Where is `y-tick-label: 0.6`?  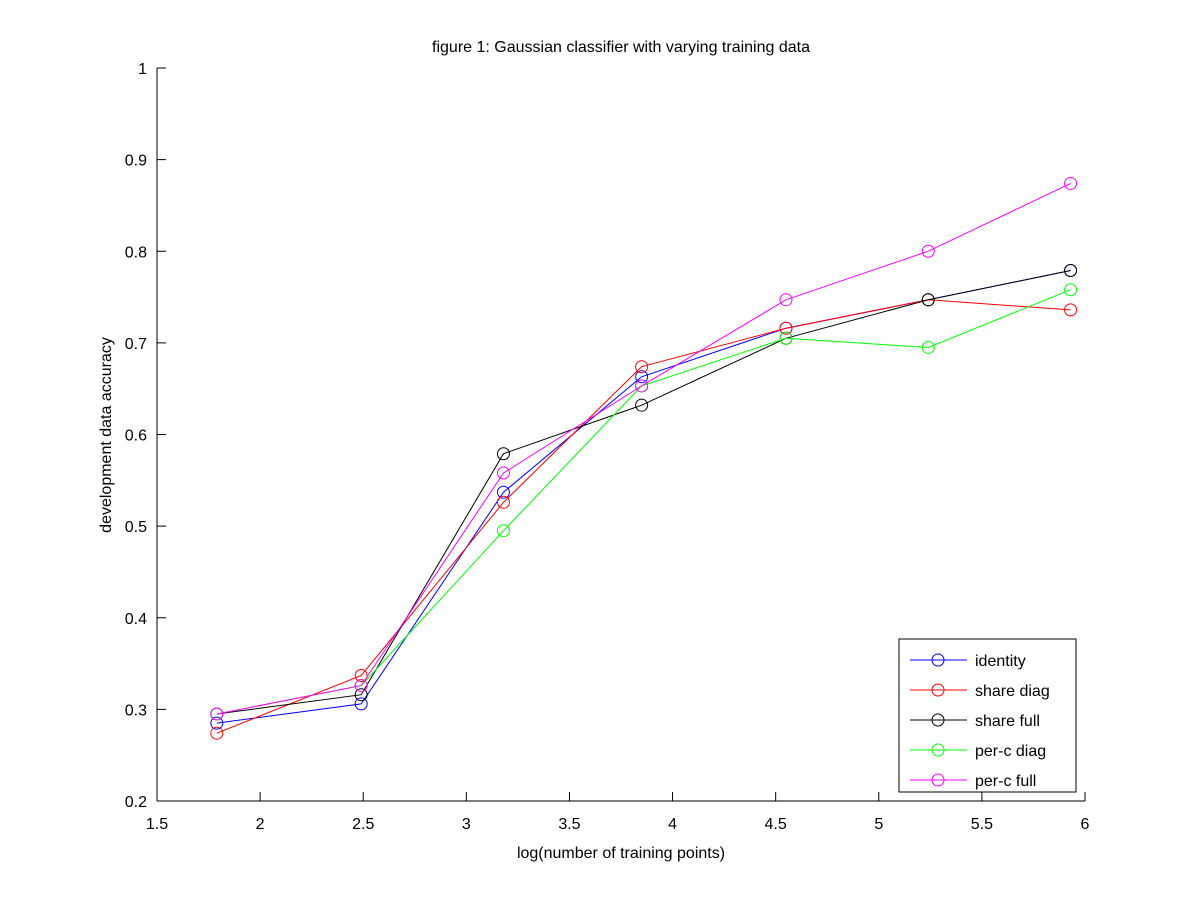 y-tick-label: 0.6 is located at coordinates (136, 436).